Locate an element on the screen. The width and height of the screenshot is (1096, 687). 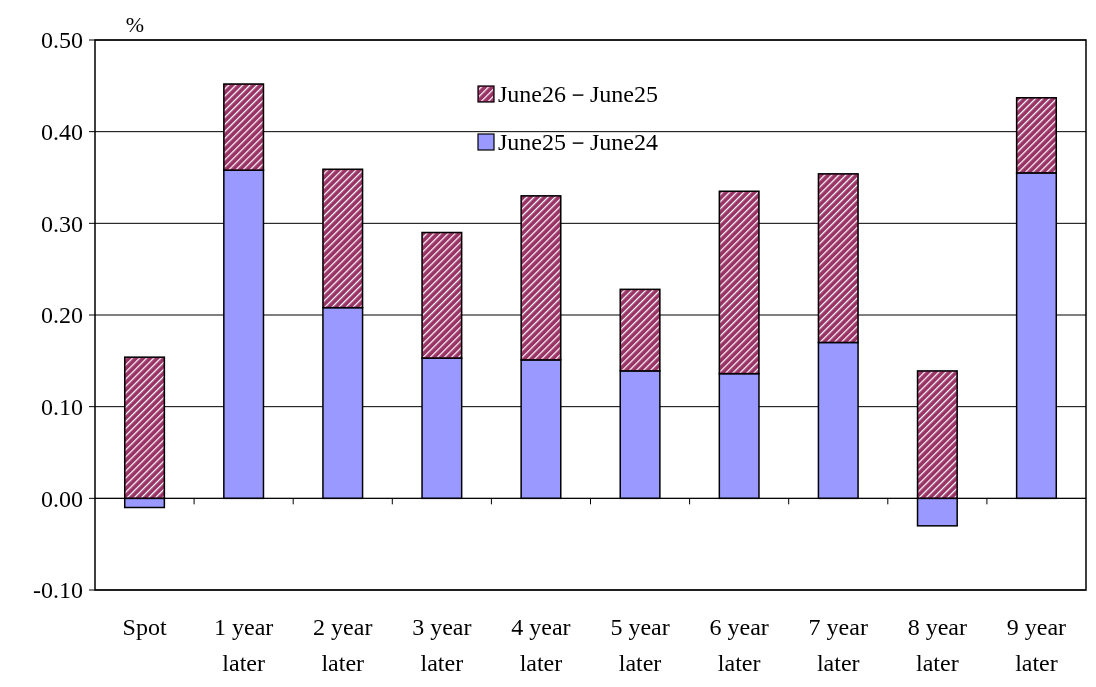
y-axis-title: % is located at coordinates (135, 24).